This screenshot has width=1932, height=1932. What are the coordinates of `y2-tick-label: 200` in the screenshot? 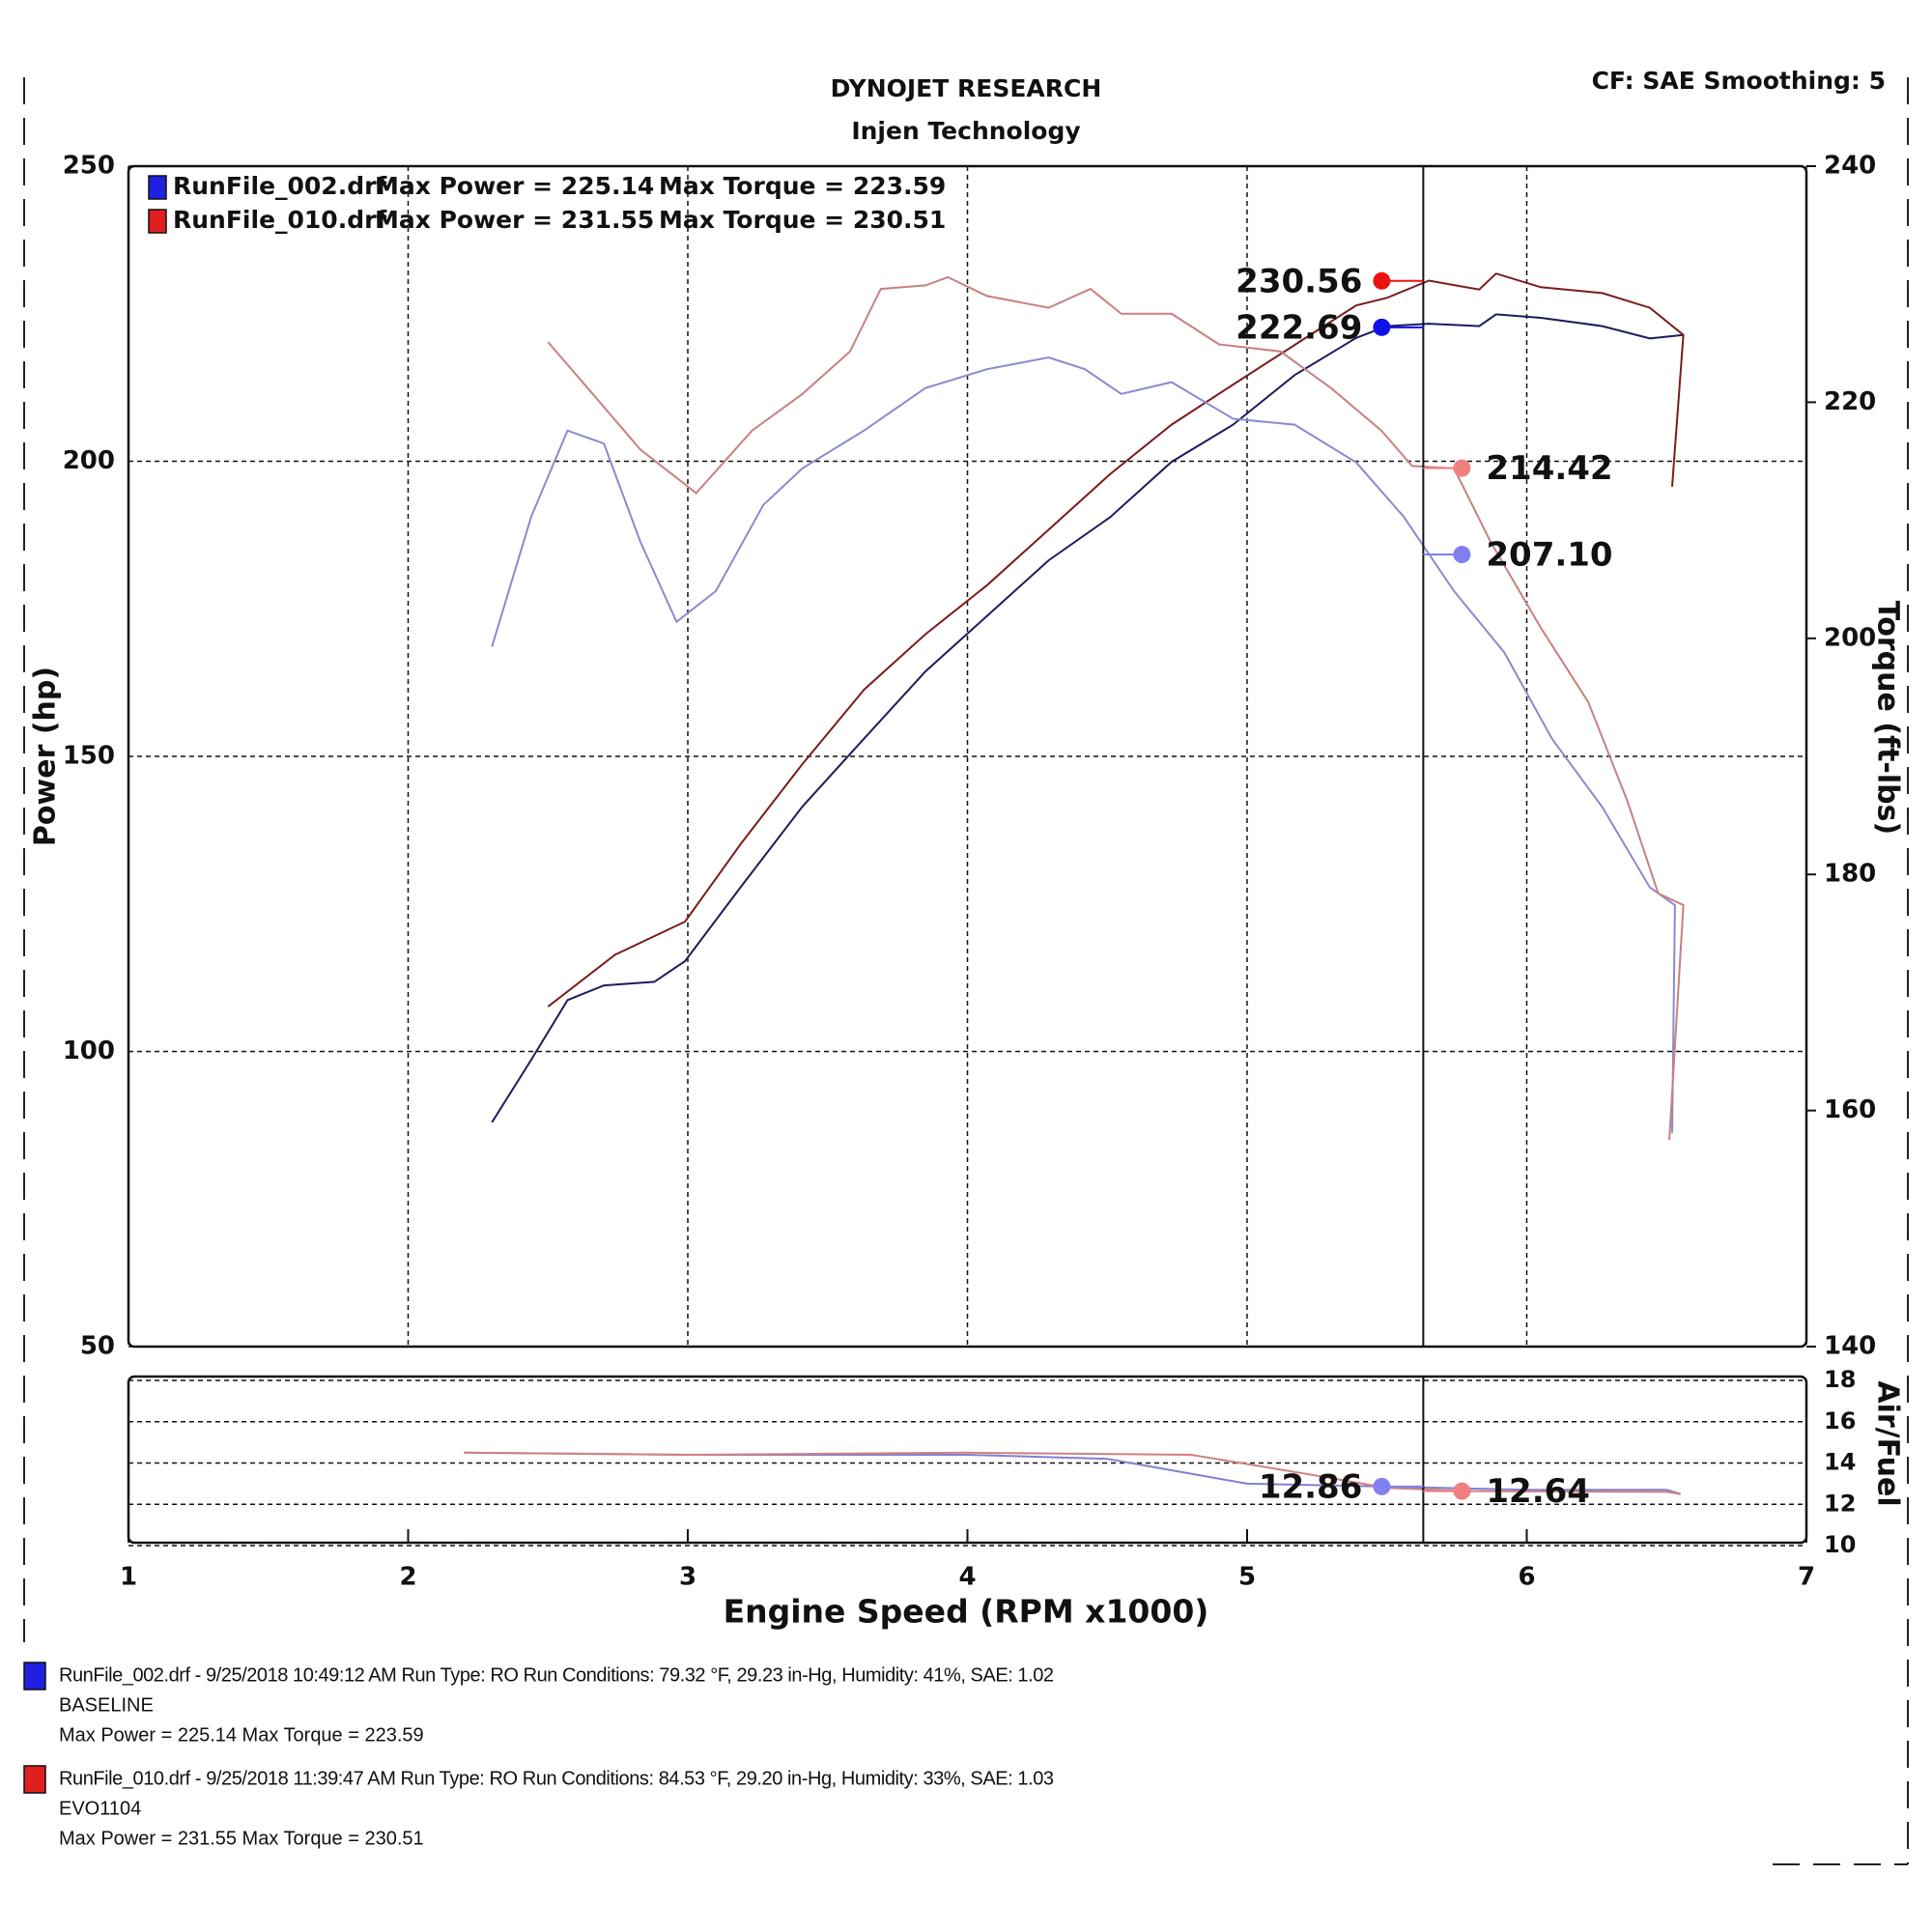 It's located at (1850, 637).